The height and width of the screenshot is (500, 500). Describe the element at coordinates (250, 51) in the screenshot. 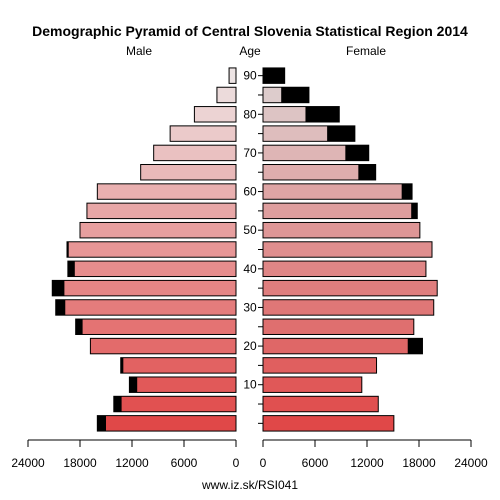

I see `age-label: Age` at that location.